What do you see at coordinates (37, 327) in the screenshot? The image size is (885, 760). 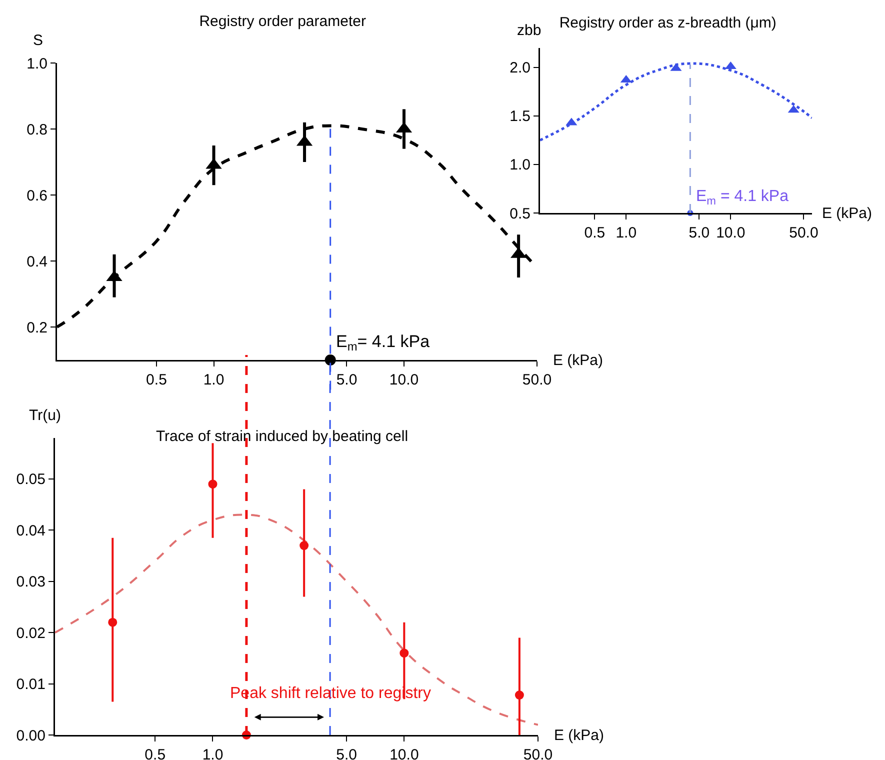 I see `y-tick-label: 0.2` at bounding box center [37, 327].